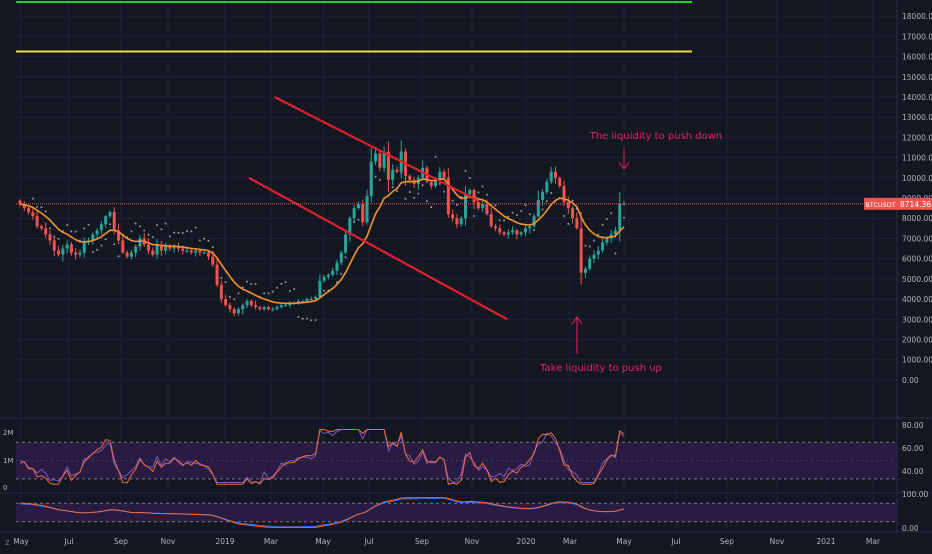 The height and width of the screenshot is (554, 932). What do you see at coordinates (910, 380) in the screenshot?
I see `price-tick-label: 0.00` at bounding box center [910, 380].